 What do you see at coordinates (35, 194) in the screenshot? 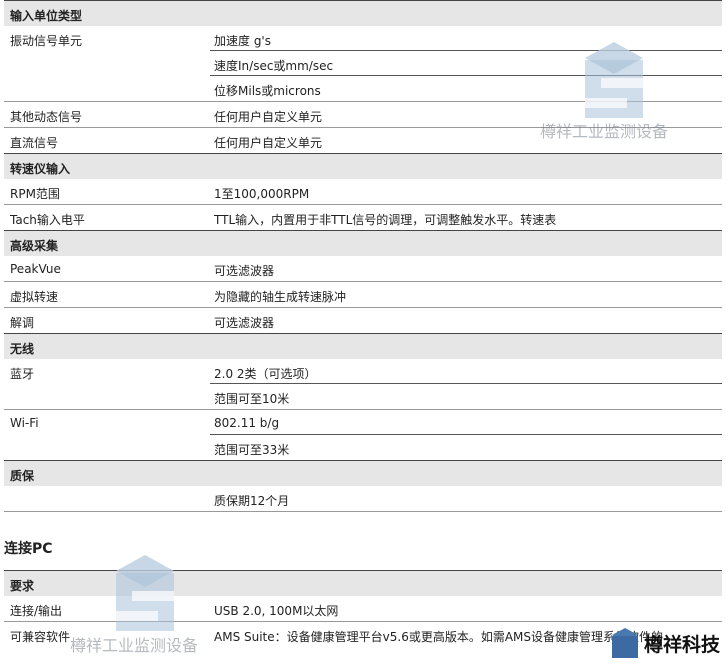
I see `row-label: RPM范围` at bounding box center [35, 194].